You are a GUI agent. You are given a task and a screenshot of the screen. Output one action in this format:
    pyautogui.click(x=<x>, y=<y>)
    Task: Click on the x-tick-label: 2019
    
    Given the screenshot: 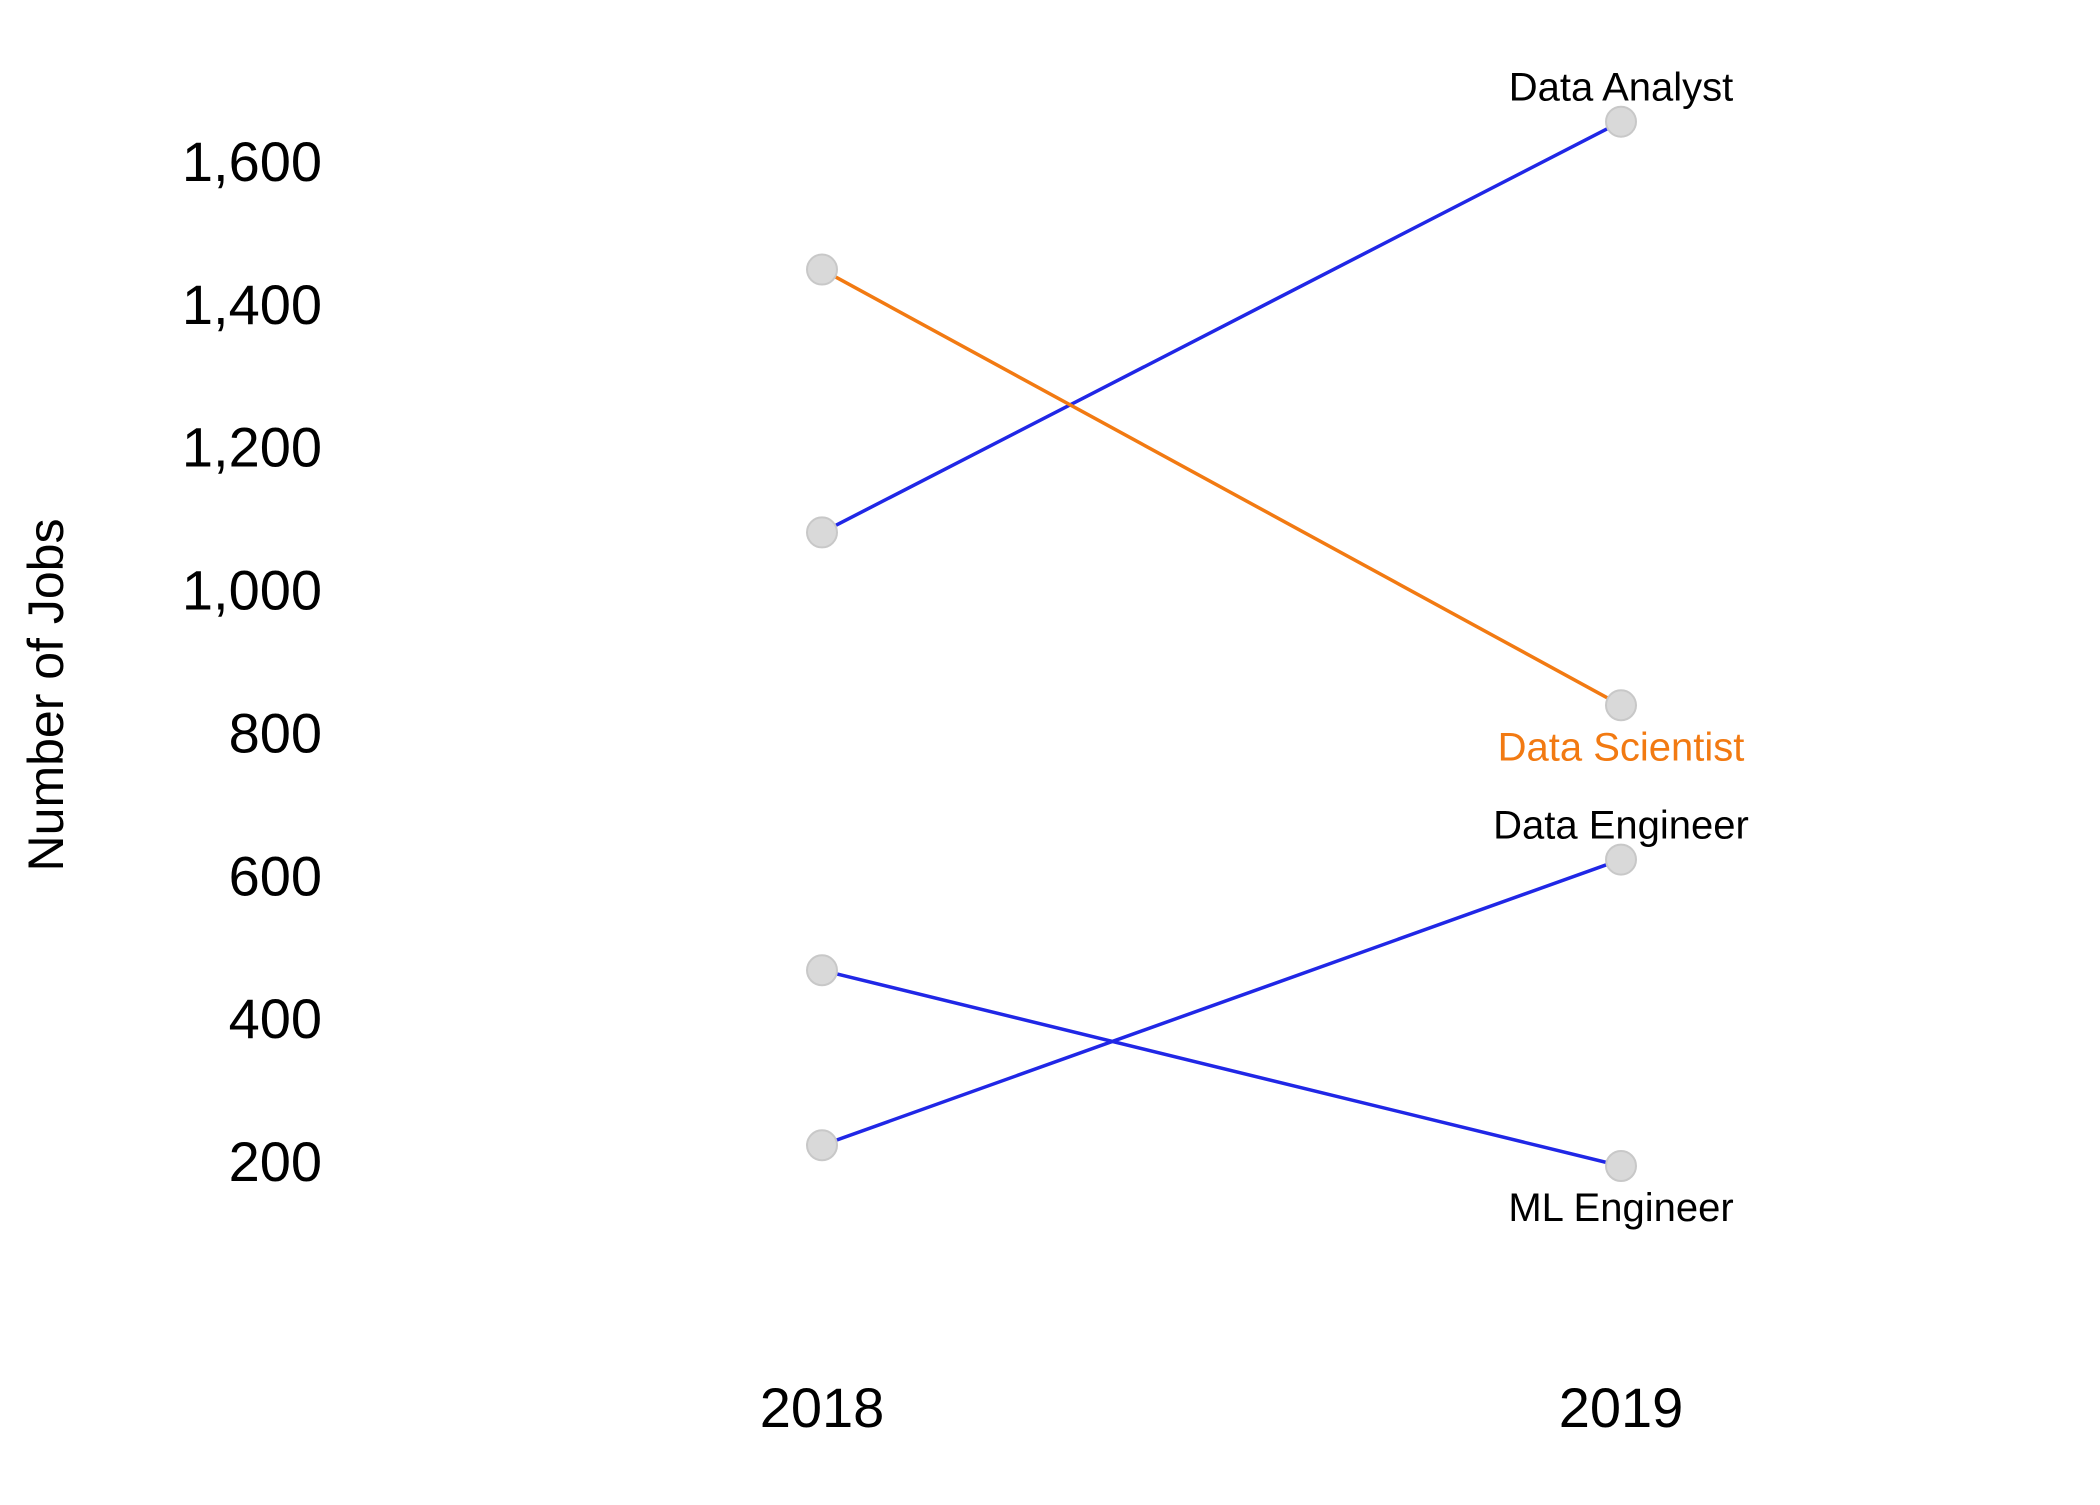 What is the action you would take?
    pyautogui.click(x=1621, y=1407)
    